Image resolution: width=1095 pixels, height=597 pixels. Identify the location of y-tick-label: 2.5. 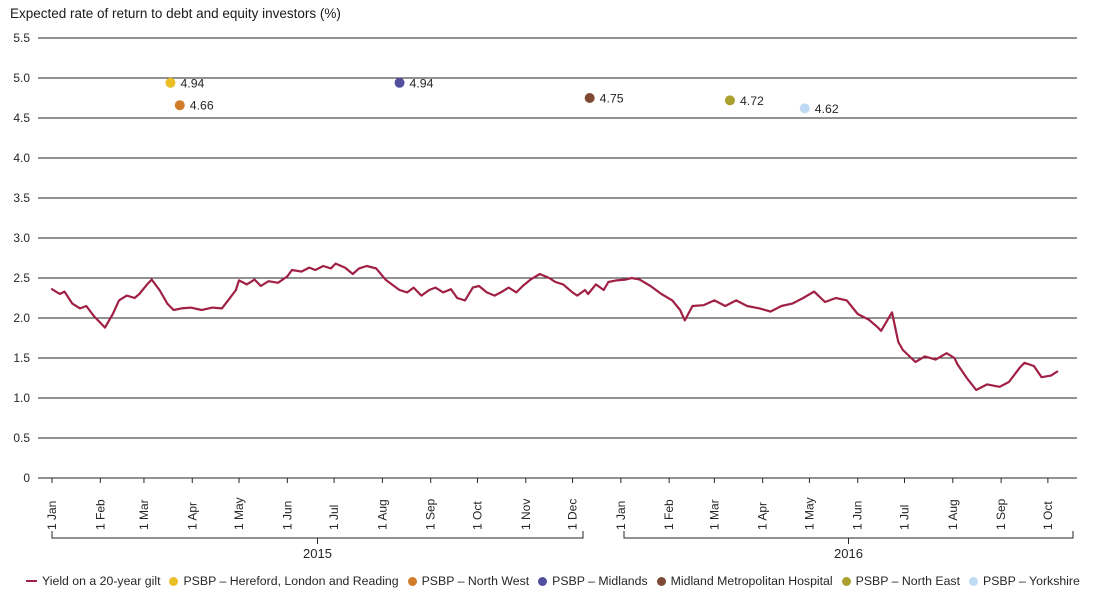
(21, 278).